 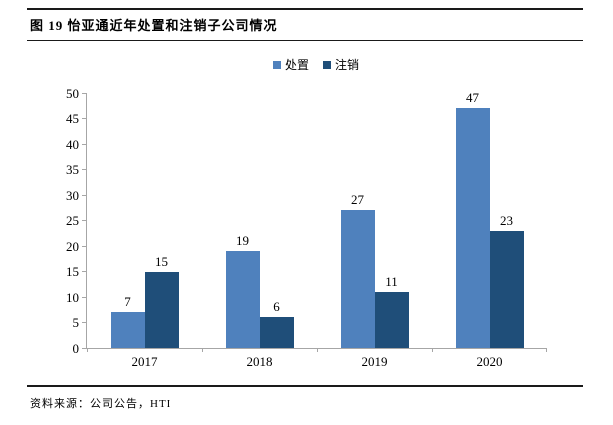 I want to click on source-note: 资料来源：公司公告，HTI, so click(x=101, y=404).